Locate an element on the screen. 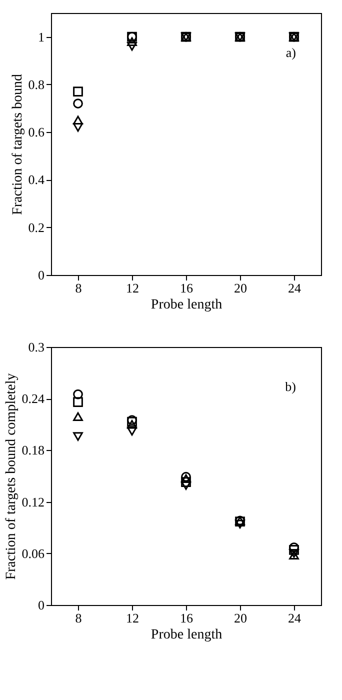  y-tick-label: 0.2 is located at coordinates (36, 227).